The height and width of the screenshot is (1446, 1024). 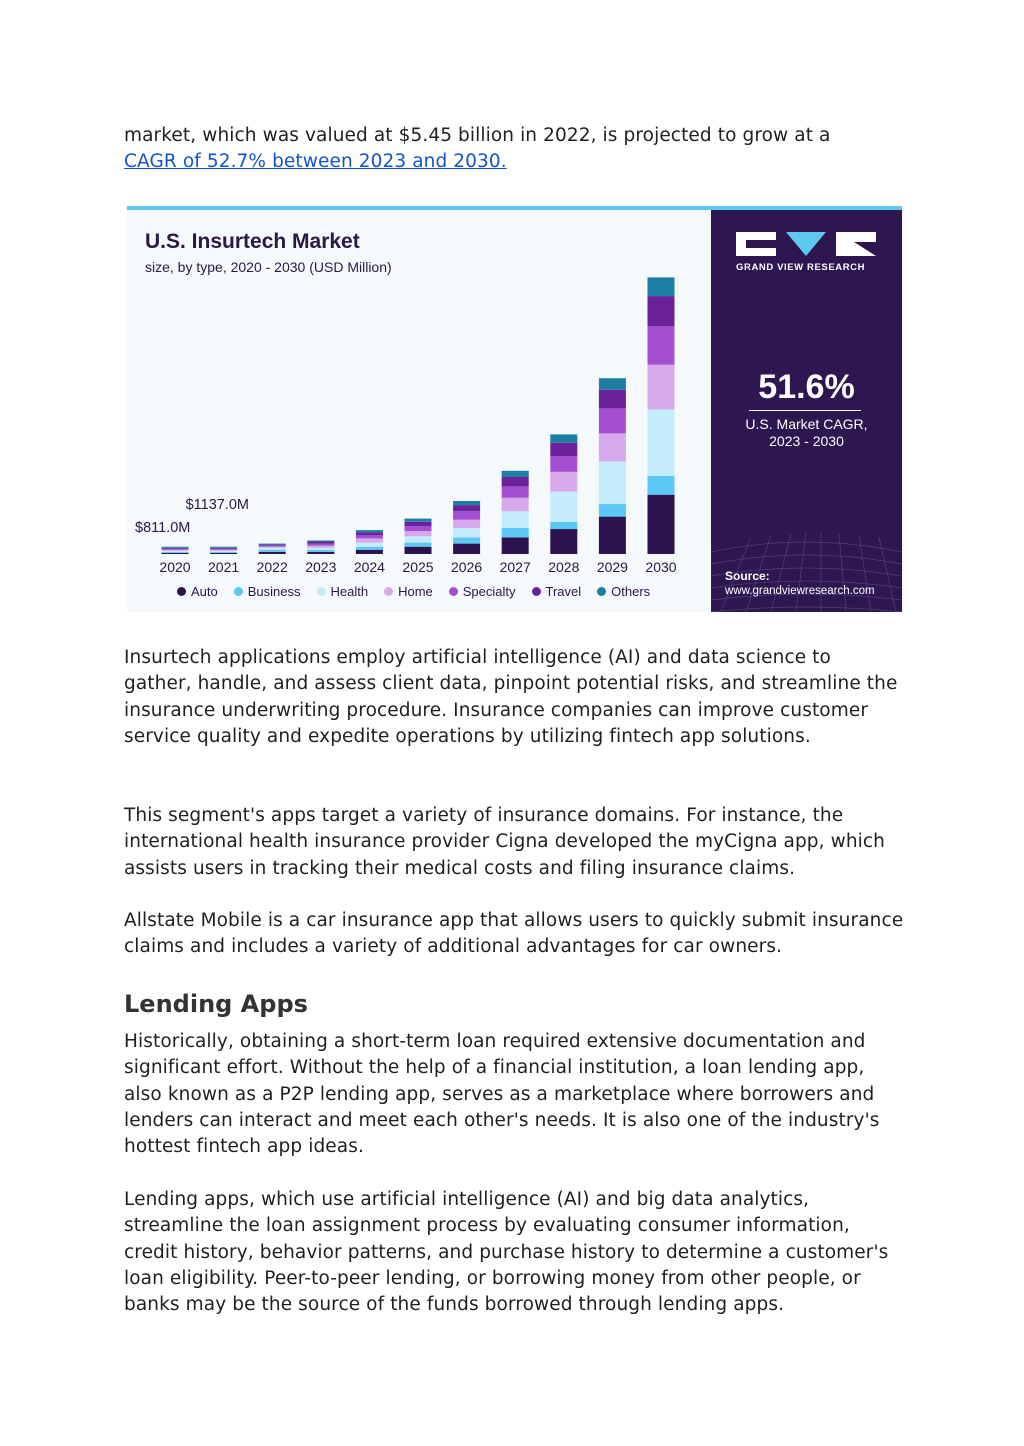 I want to click on bar-segment-others-2022, so click(x=272, y=544).